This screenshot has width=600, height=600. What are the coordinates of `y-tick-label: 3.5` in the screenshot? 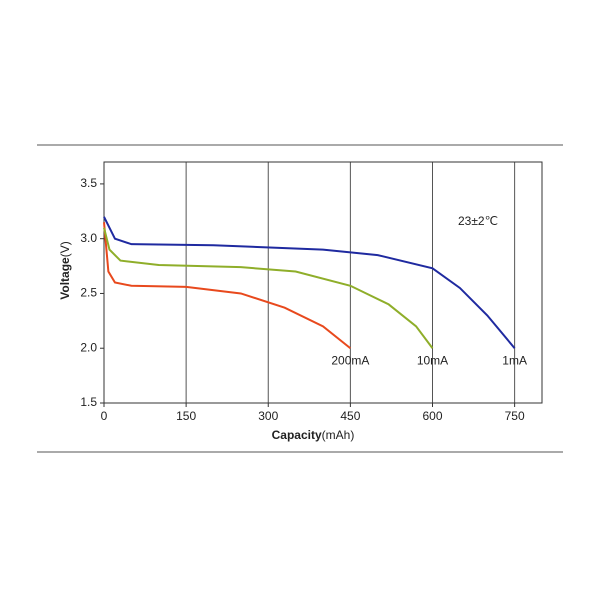 It's located at (88, 183).